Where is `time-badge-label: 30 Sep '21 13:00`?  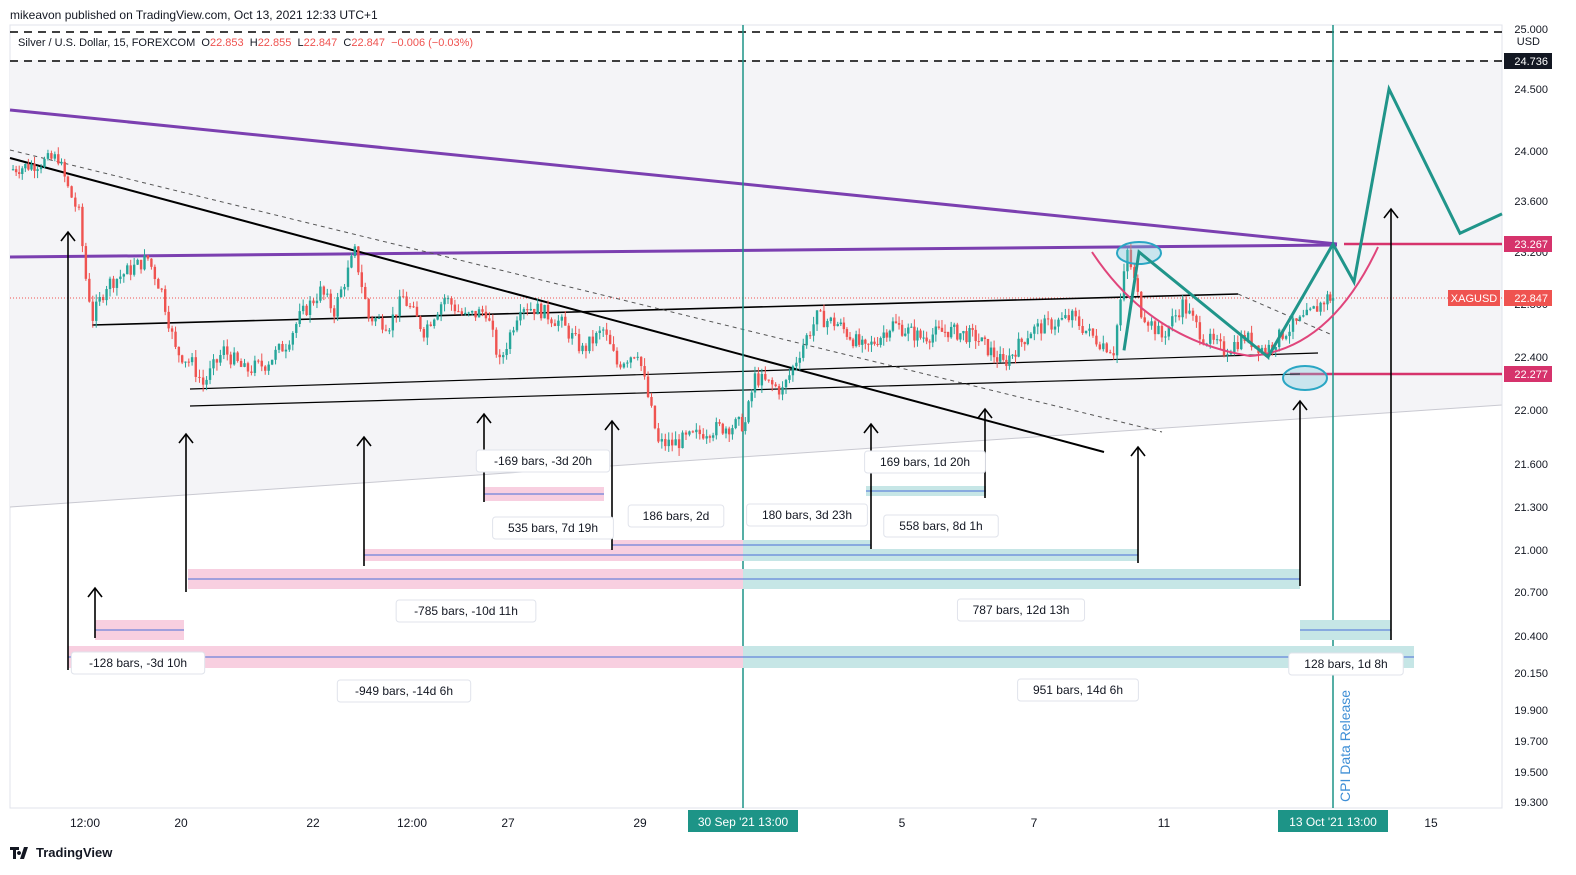
time-badge-label: 30 Sep '21 13:00 is located at coordinates (743, 822).